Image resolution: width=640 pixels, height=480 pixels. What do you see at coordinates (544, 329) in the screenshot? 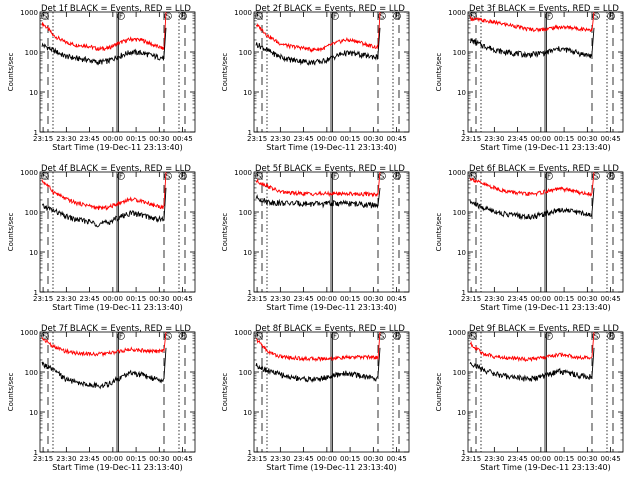
I see `panel-title: Det 9f BLACK = Events, RED = LLD` at bounding box center [544, 329].